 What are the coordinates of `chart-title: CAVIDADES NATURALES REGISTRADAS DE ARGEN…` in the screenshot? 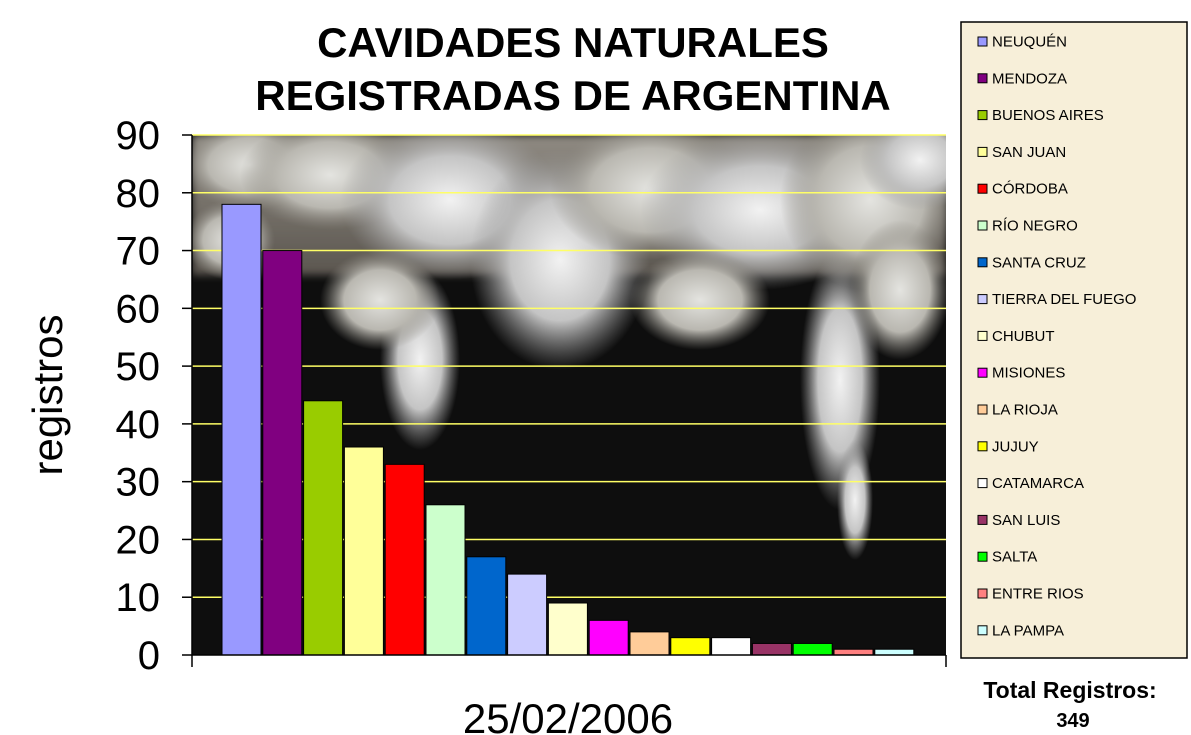 It's located at (572, 69).